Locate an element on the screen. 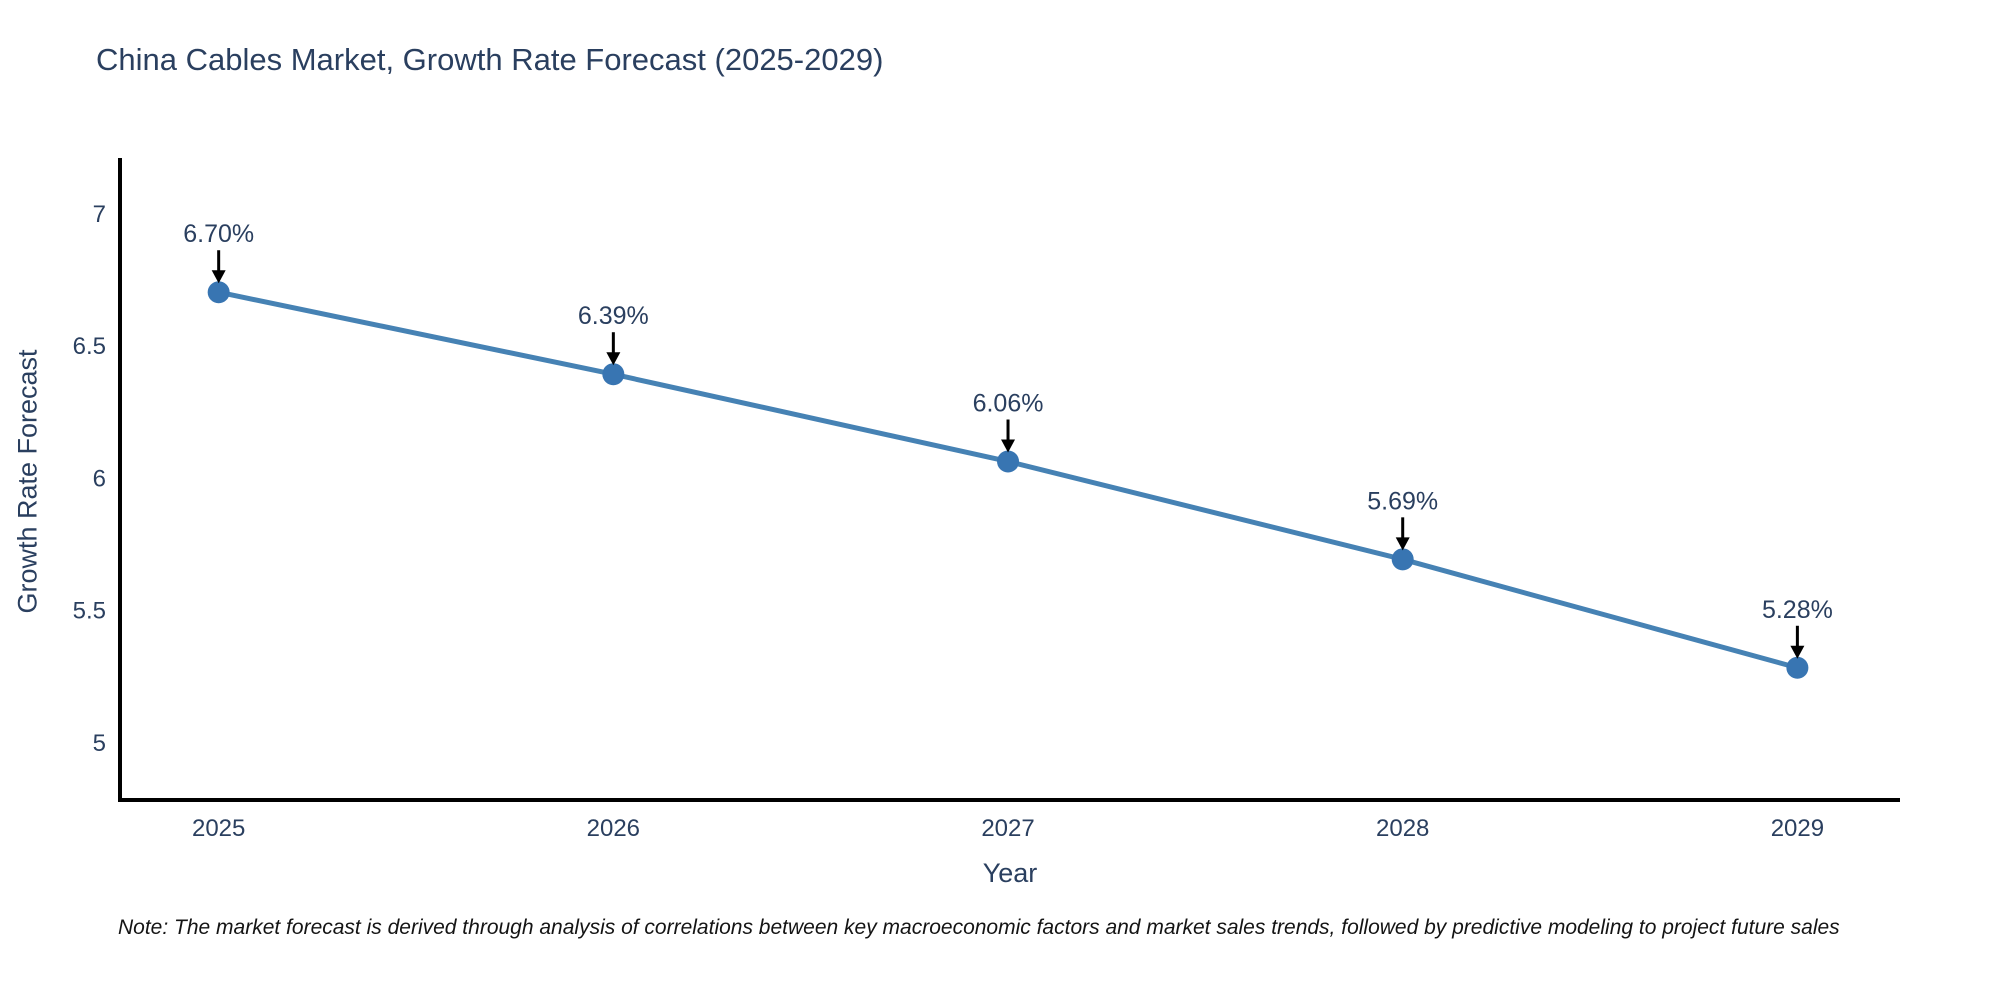 Image resolution: width=2000 pixels, height=1000 pixels. point-value-label: 6.39% is located at coordinates (613, 316).